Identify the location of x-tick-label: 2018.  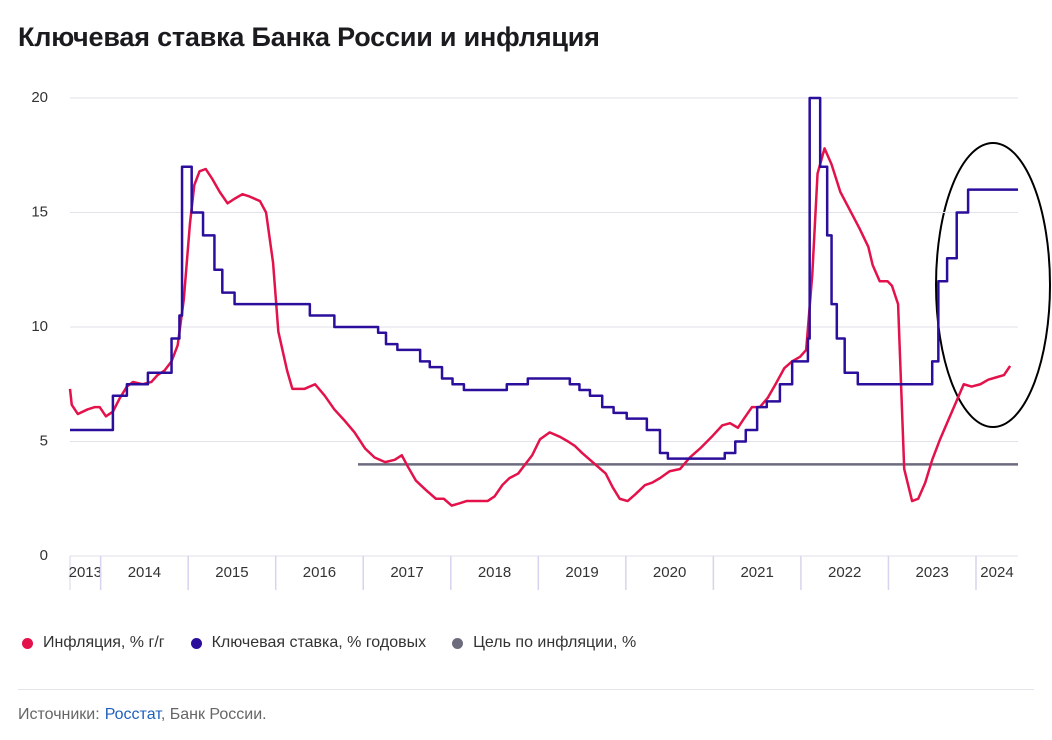
(494, 572).